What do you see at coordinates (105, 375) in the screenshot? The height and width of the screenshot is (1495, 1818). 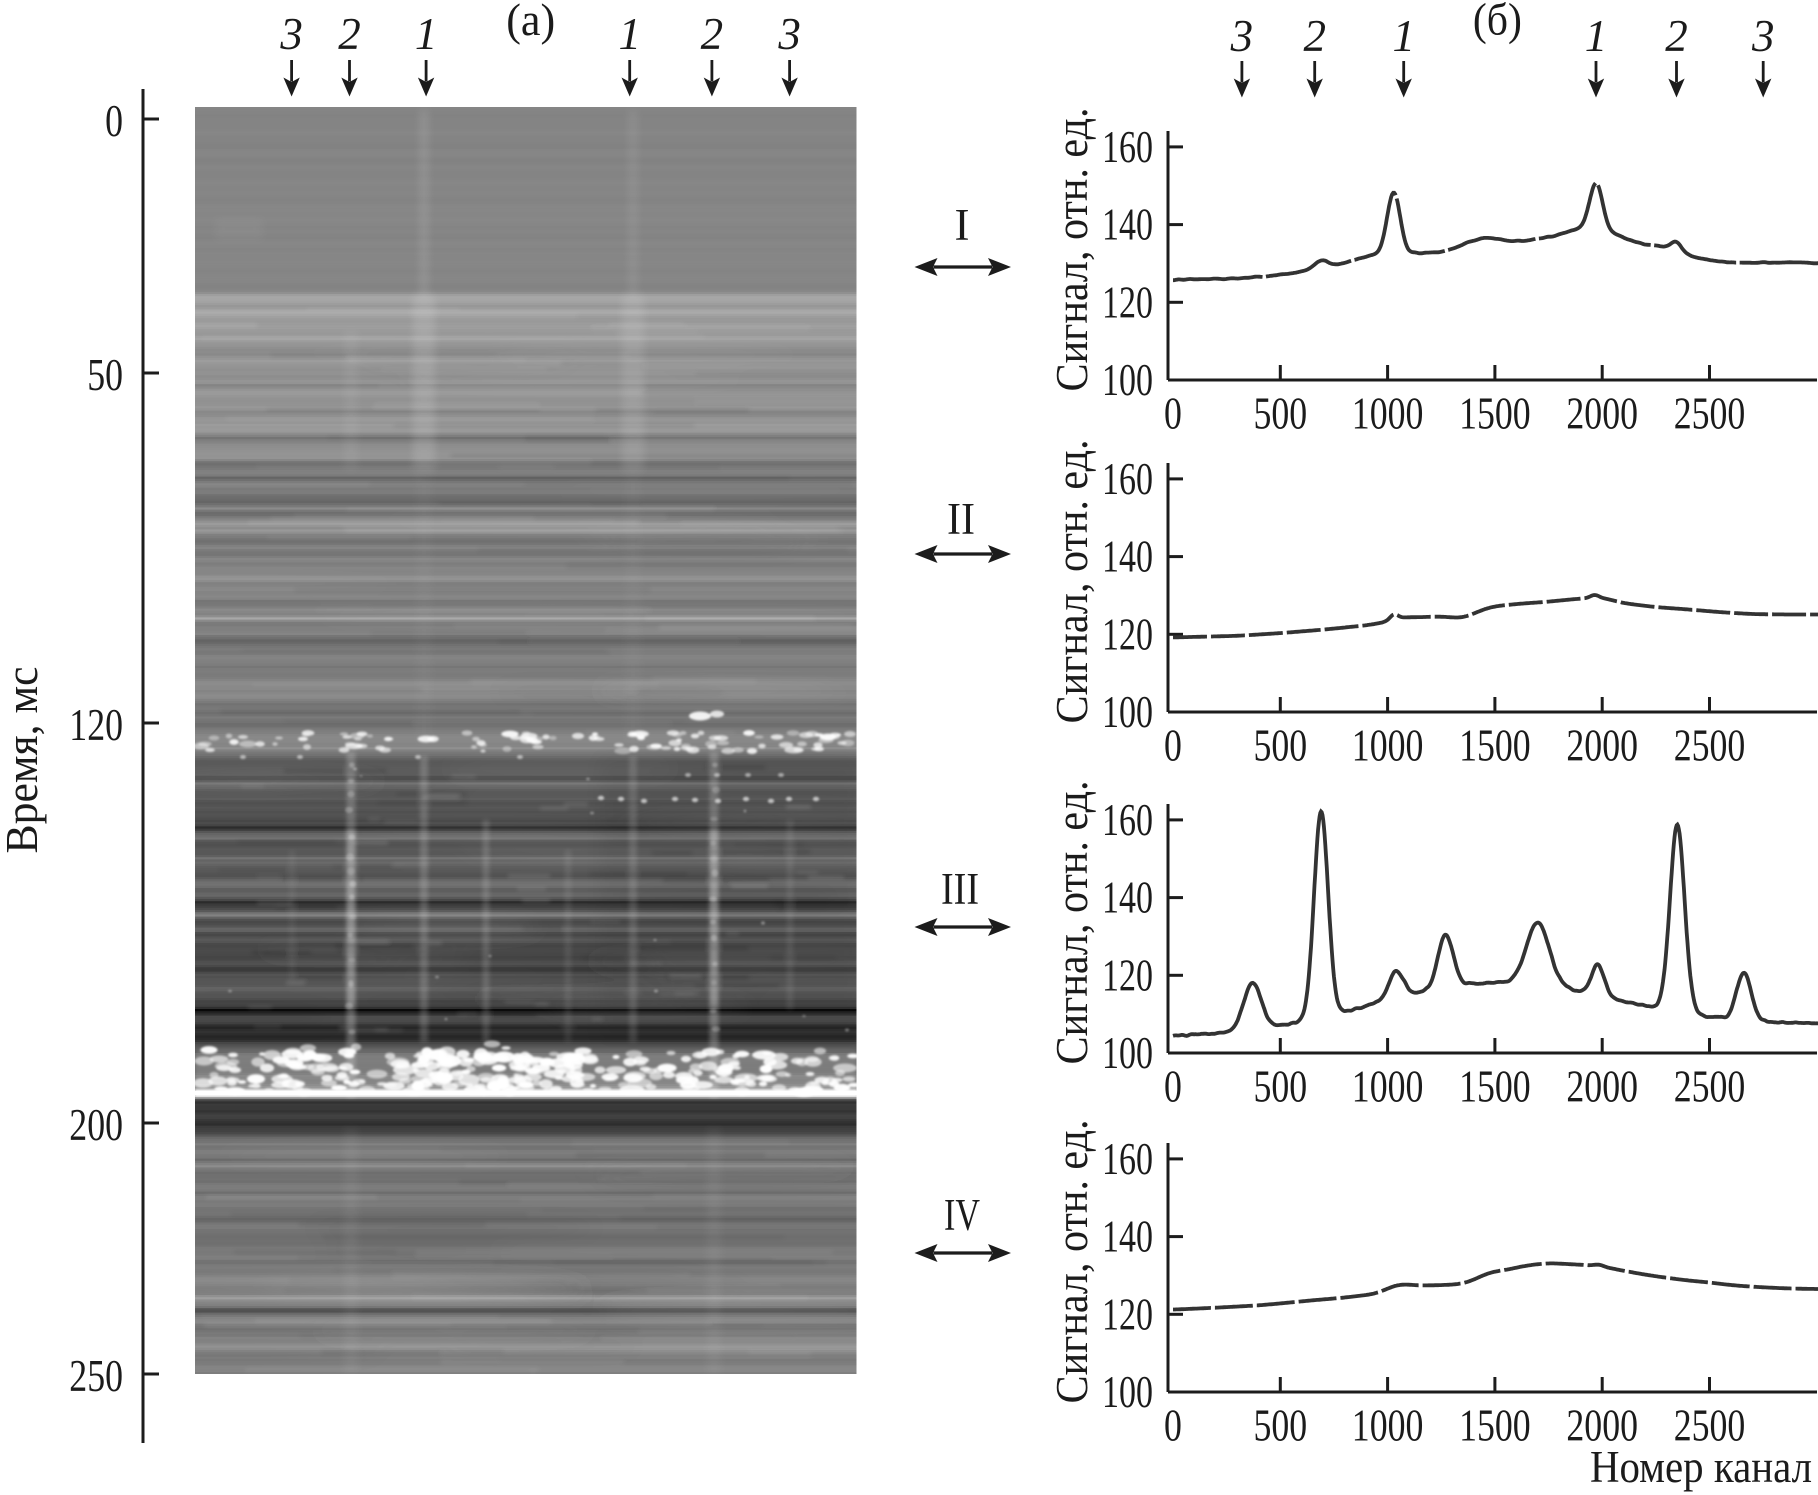 I see `svg-text: 50` at bounding box center [105, 375].